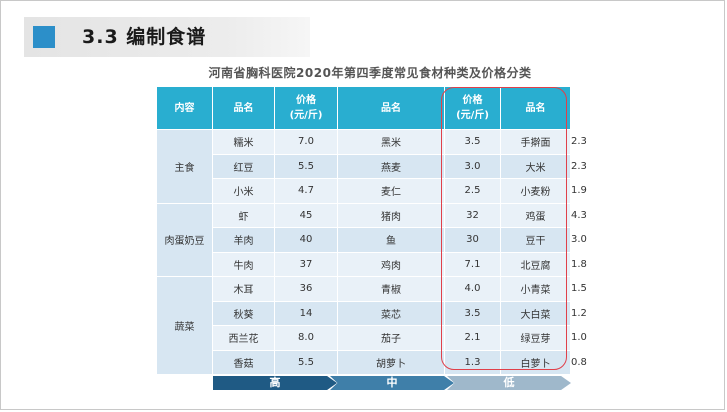 The height and width of the screenshot is (412, 727). What do you see at coordinates (472, 289) in the screenshot?
I see `item-price-2: 4.0` at bounding box center [472, 289].